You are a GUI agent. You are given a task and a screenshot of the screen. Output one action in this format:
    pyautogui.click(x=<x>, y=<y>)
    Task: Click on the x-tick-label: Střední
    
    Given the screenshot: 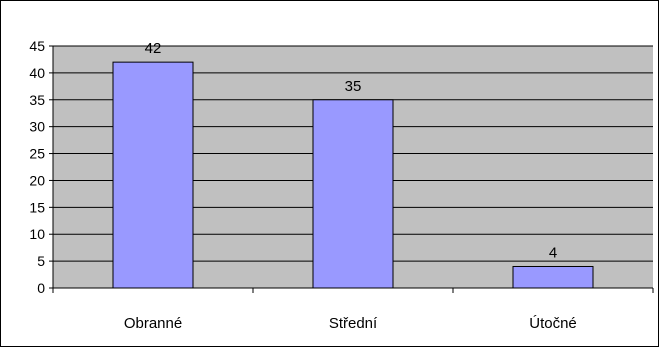 What is the action you would take?
    pyautogui.click(x=353, y=323)
    